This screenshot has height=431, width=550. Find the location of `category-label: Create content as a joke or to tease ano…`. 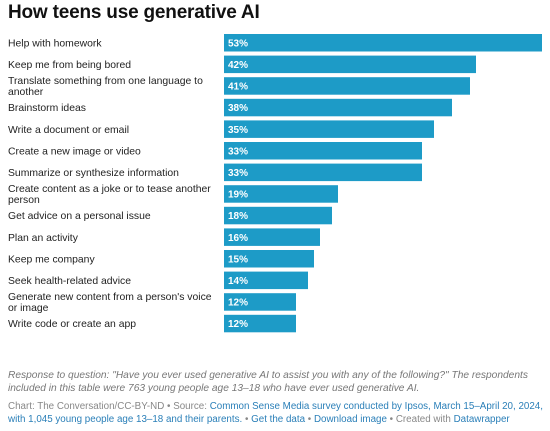

category-label: Create content as a joke or to tease ano… is located at coordinates (109, 195).